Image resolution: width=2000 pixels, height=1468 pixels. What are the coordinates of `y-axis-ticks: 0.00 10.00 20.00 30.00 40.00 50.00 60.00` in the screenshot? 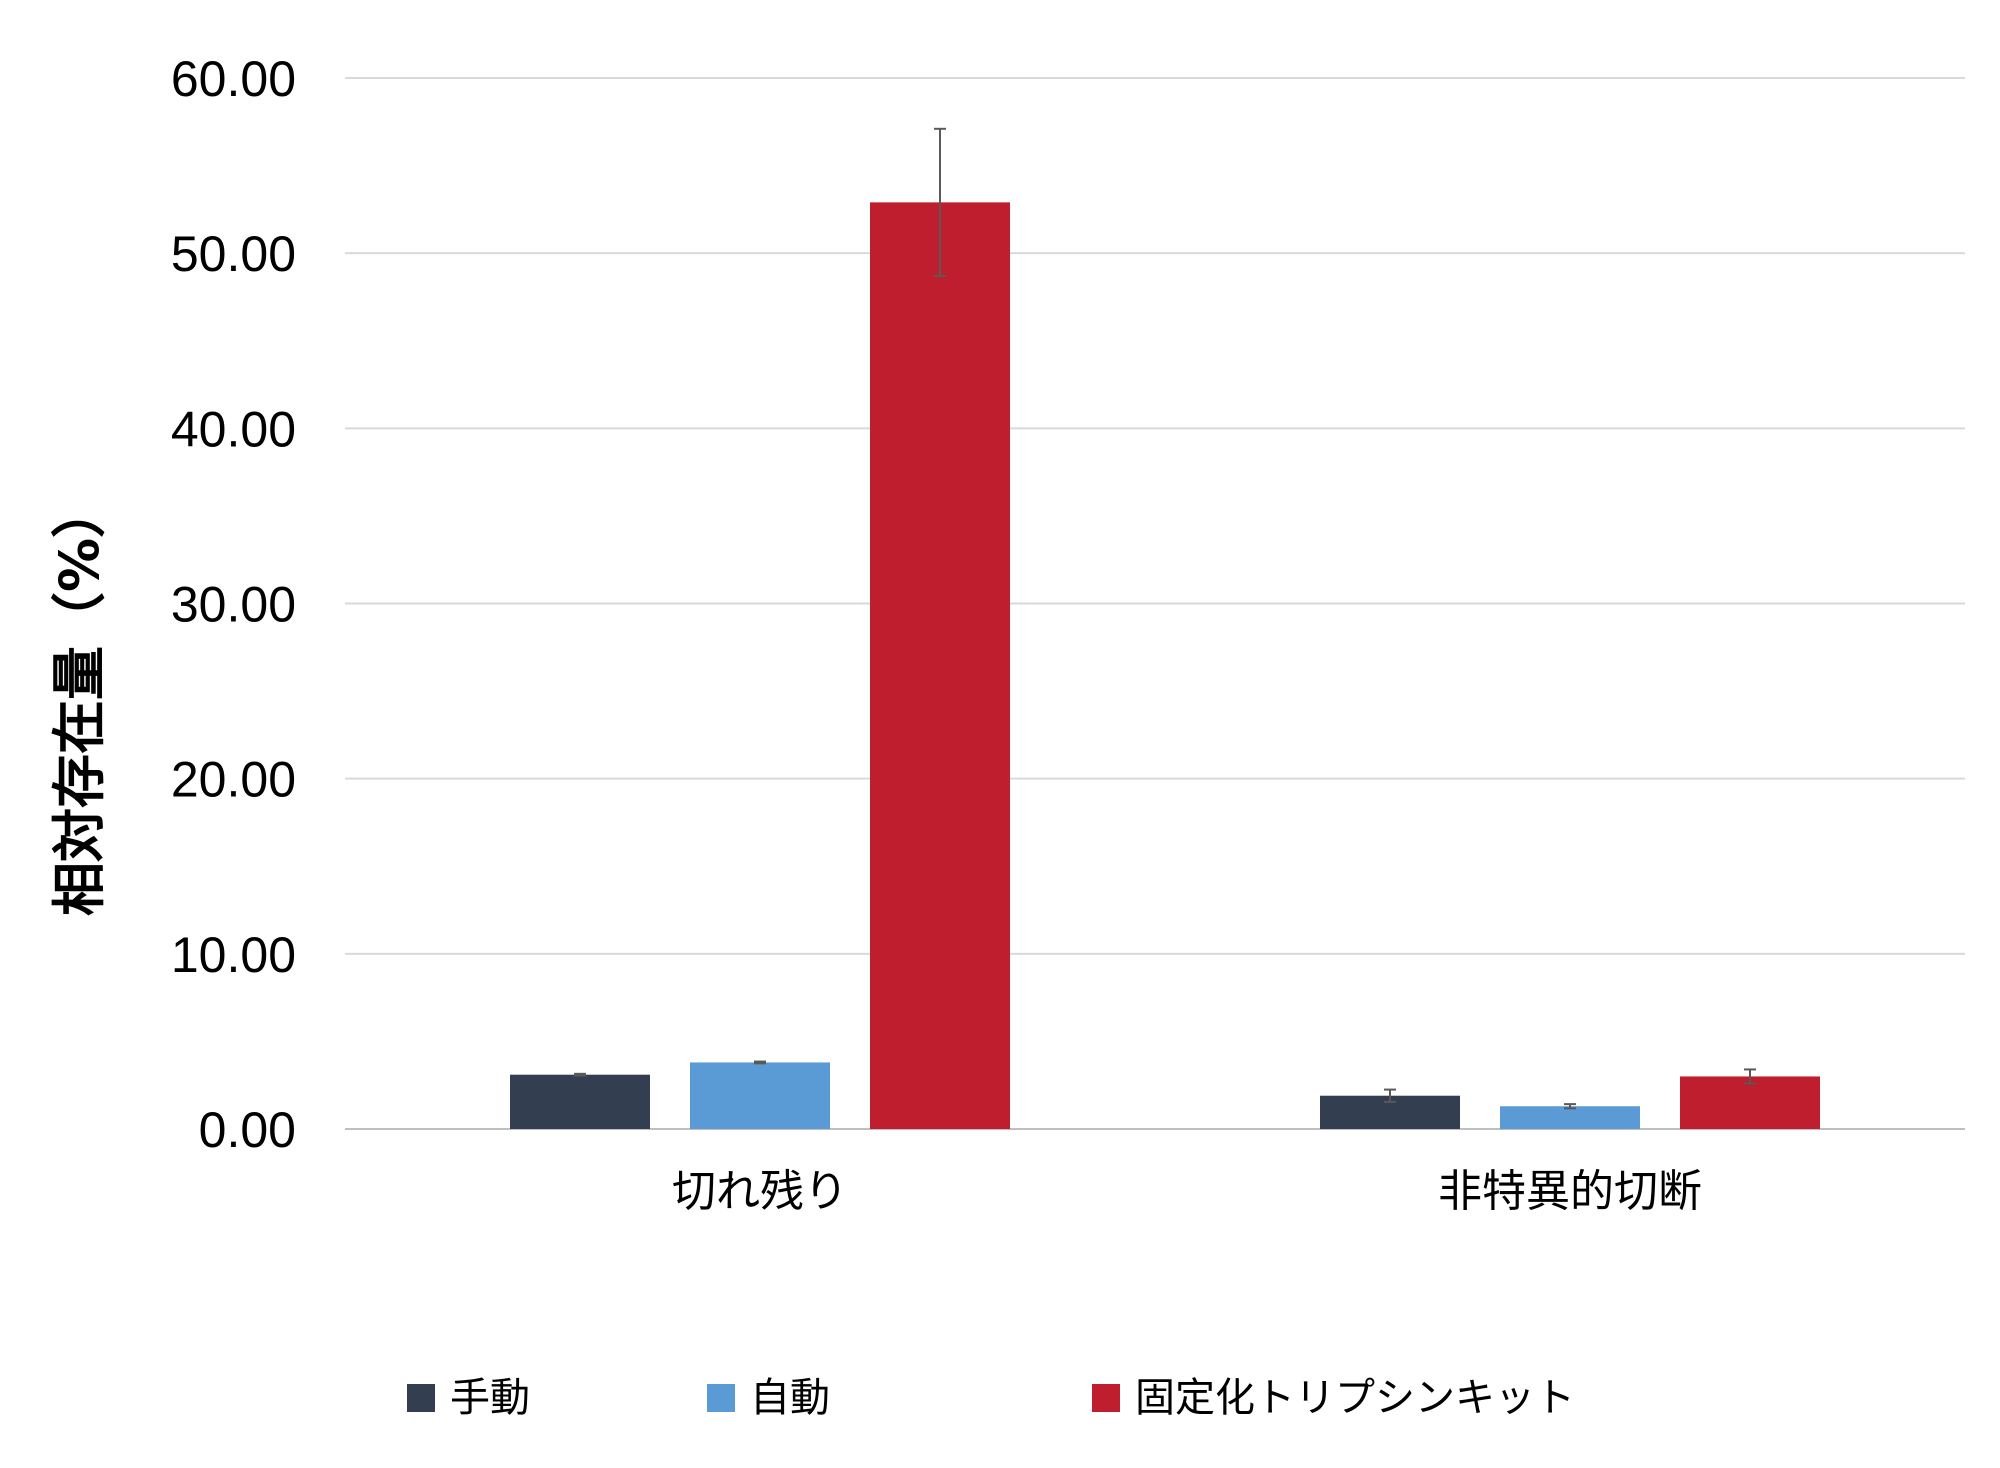 It's located at (233, 604).